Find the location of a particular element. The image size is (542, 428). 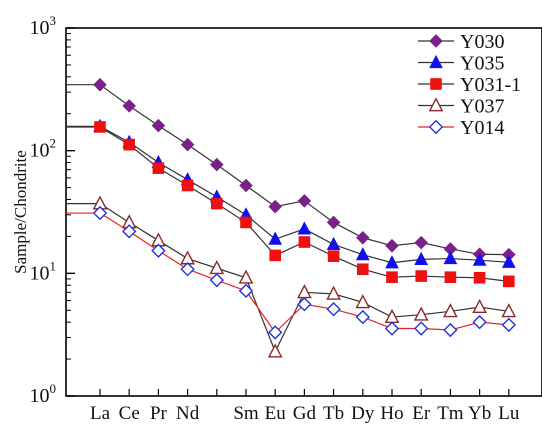

legend-entry: Y037 is located at coordinates (461, 107).